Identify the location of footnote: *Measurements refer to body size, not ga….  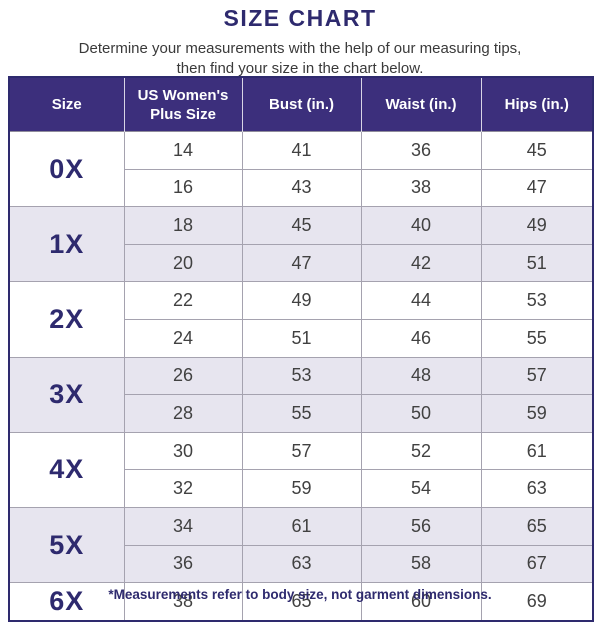
(300, 594).